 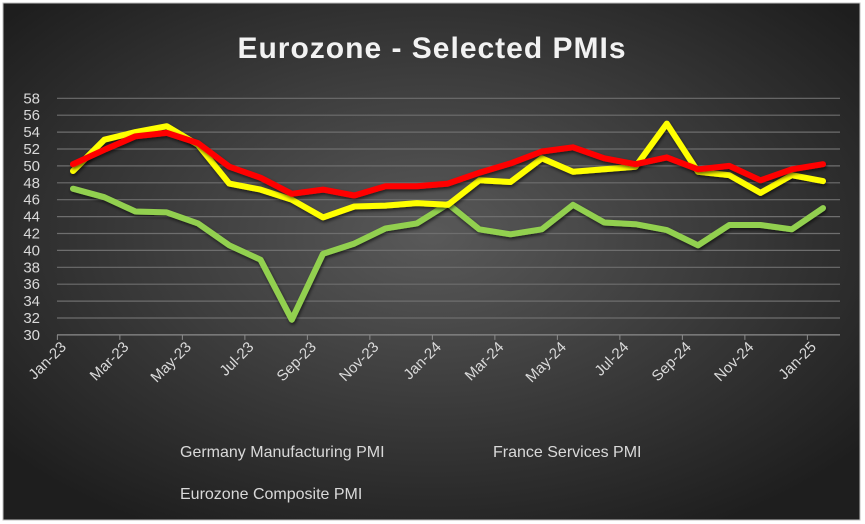 I want to click on y-tick-label: 32, so click(x=31, y=318).